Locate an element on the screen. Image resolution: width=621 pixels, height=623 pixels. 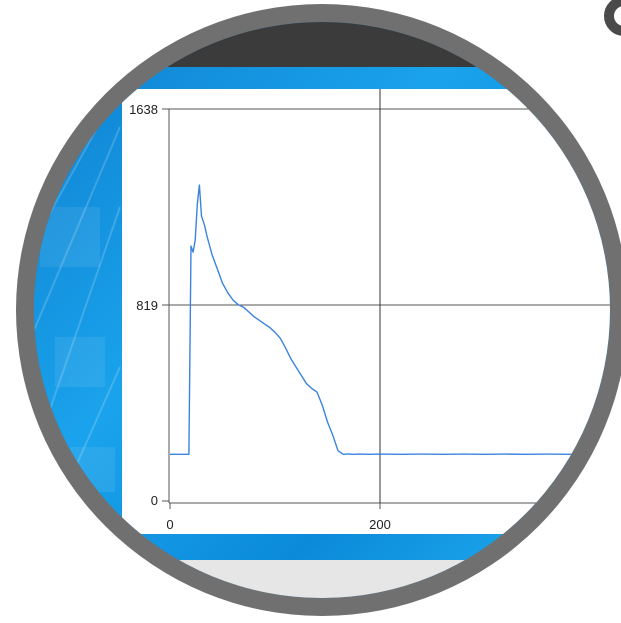
y-tick-label-0: 0 is located at coordinates (154, 500).